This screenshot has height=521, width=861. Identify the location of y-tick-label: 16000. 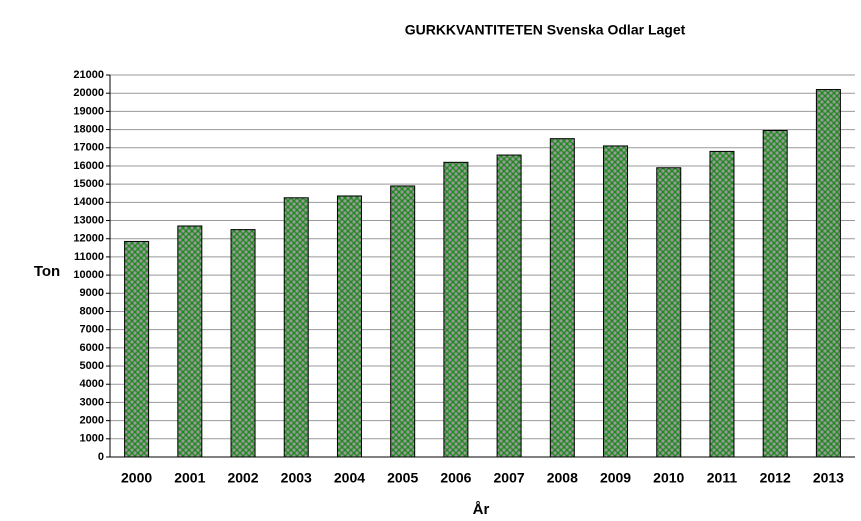
(88, 166).